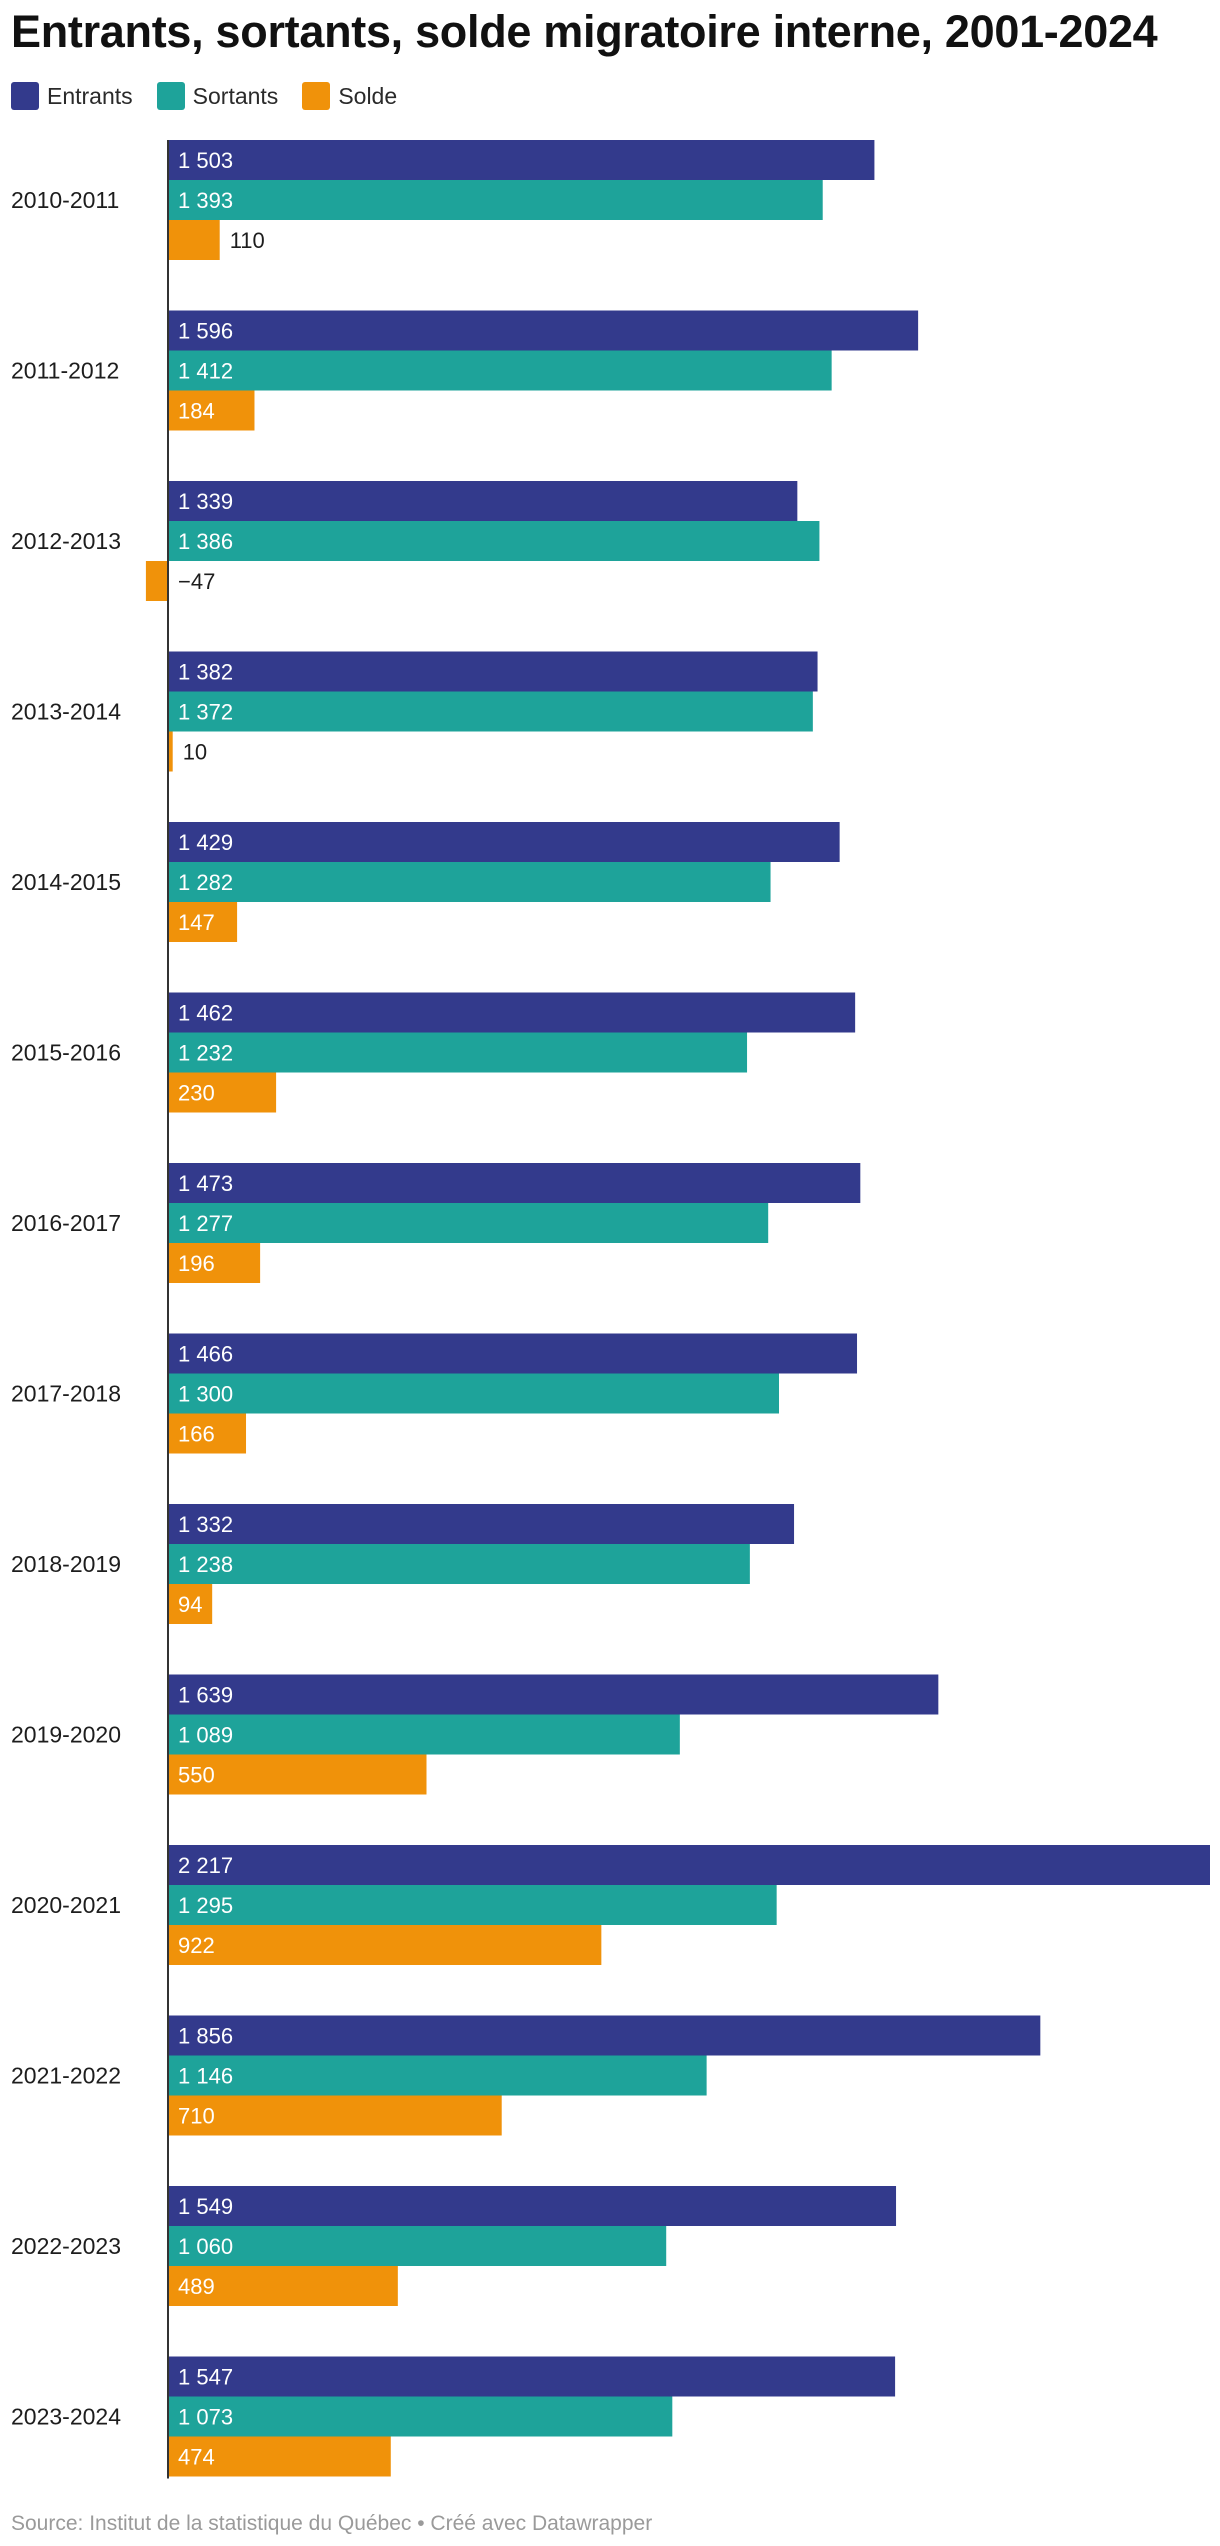 The width and height of the screenshot is (1220, 2546). What do you see at coordinates (205, 1223) in the screenshot?
I see `bar-value-label: 1 277` at bounding box center [205, 1223].